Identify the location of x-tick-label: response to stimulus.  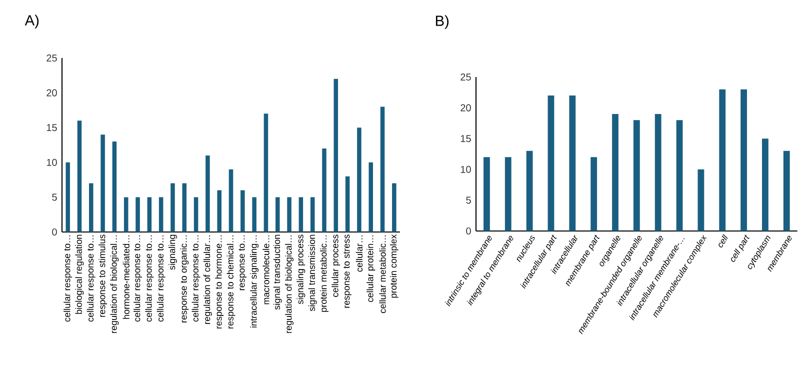
(103, 275).